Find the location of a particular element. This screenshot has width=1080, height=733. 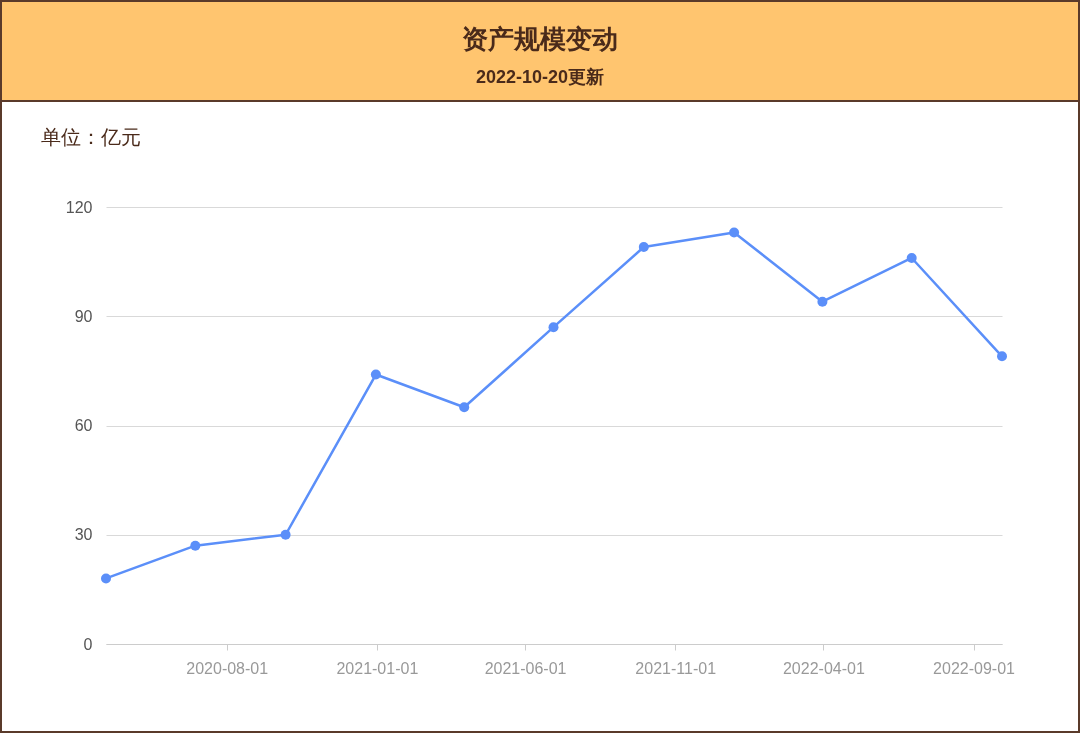

chart-subtitle: 2022-10-20更新 is located at coordinates (540, 77).